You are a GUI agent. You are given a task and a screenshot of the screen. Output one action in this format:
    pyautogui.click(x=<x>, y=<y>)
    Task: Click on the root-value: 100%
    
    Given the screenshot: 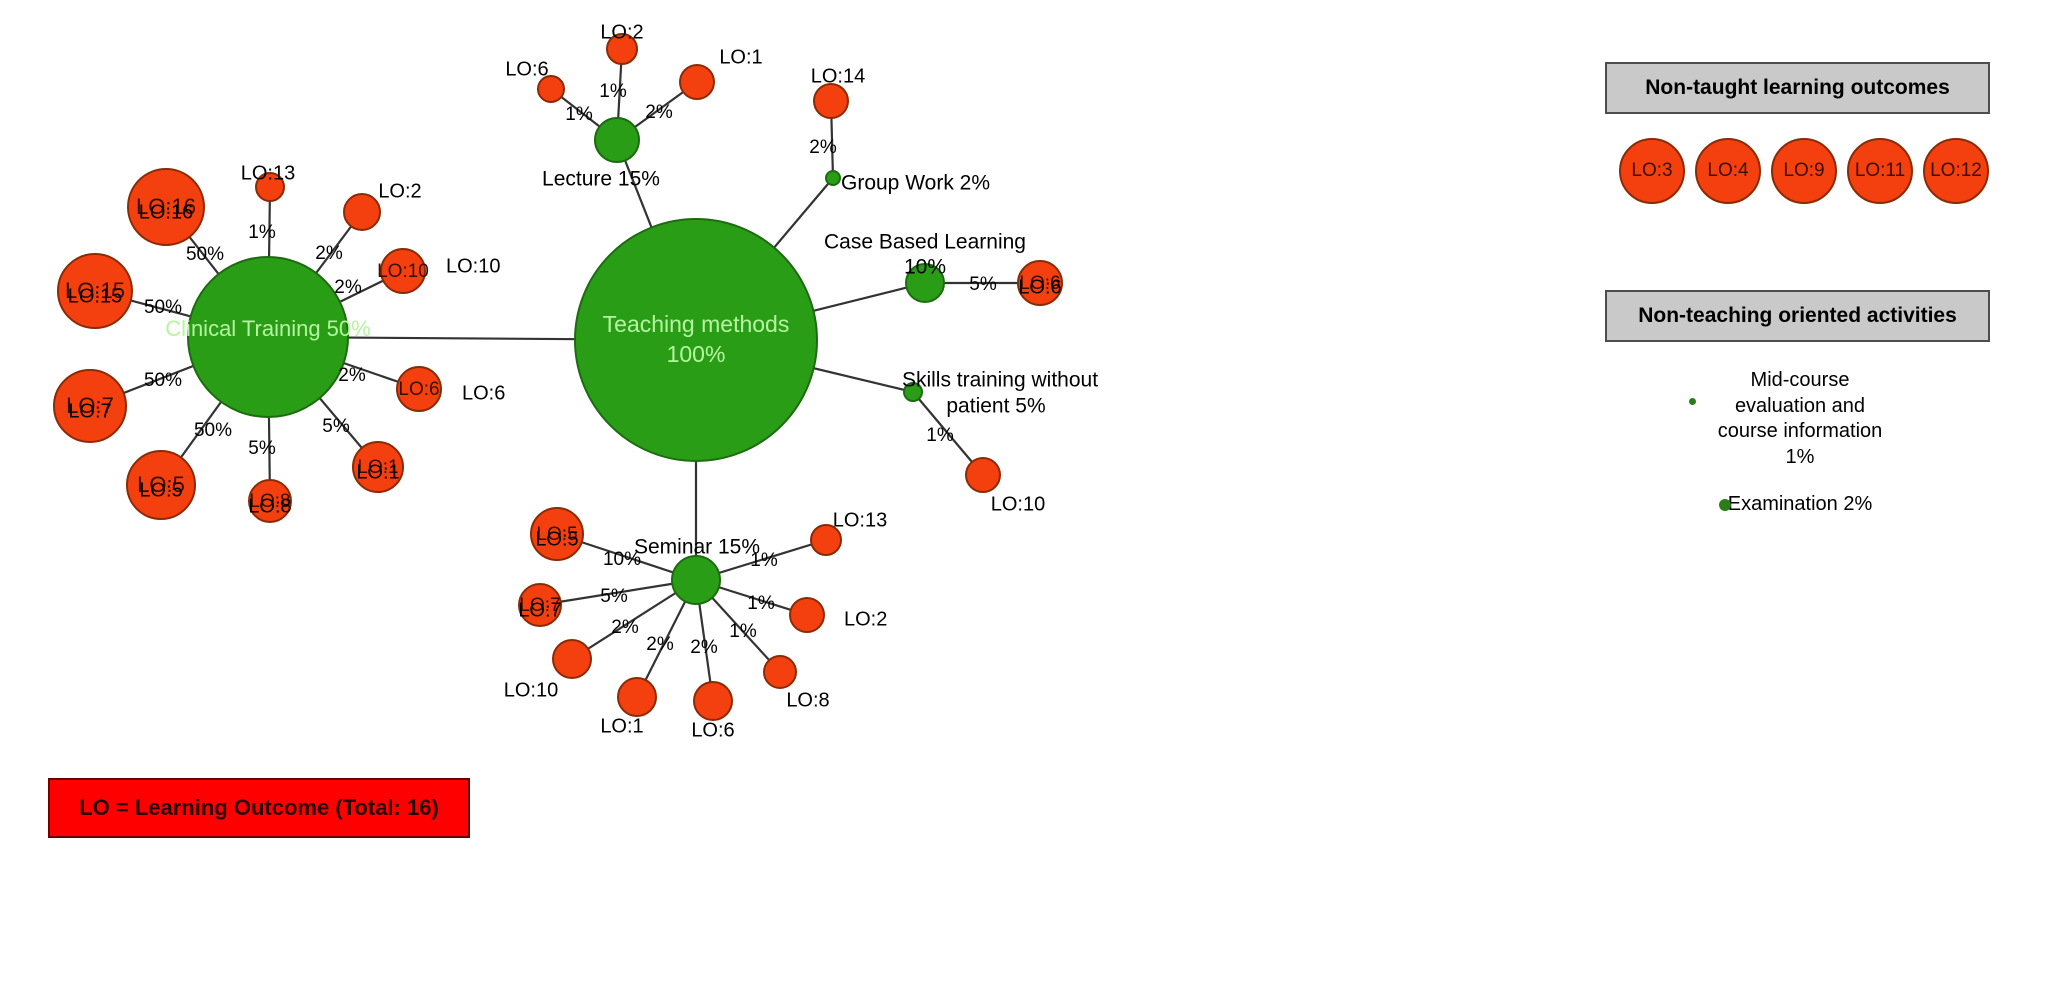 What is the action you would take?
    pyautogui.click(x=696, y=354)
    